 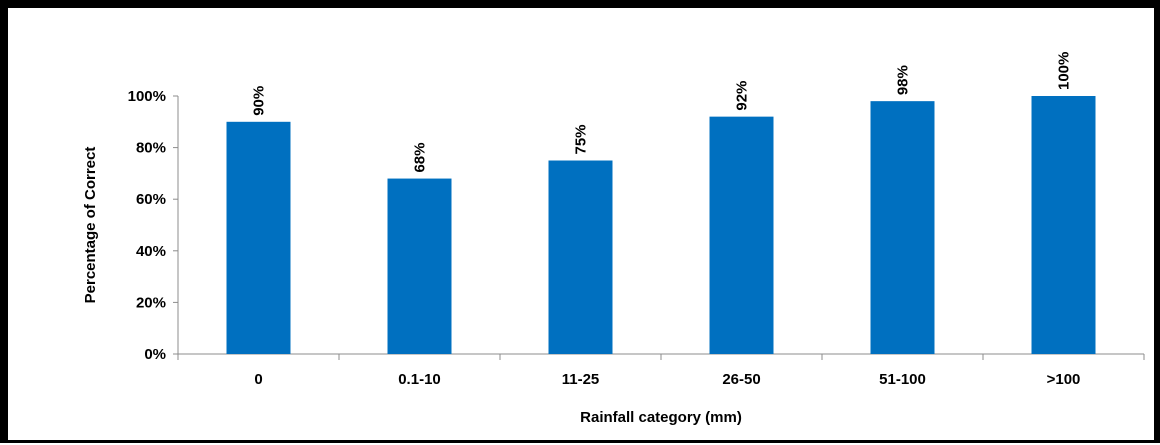 I want to click on x-tick-label: >100, so click(x=1064, y=379).